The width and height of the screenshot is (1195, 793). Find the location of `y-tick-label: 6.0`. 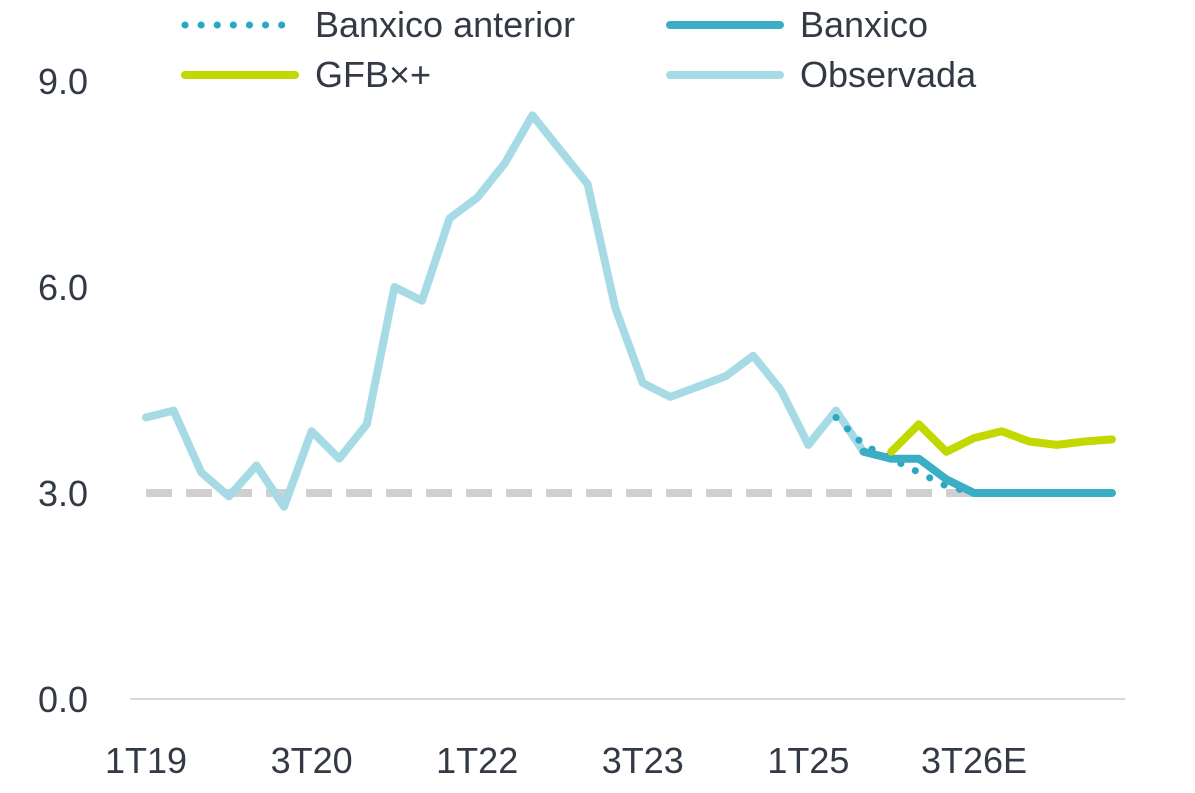

y-tick-label: 6.0 is located at coordinates (63, 287).